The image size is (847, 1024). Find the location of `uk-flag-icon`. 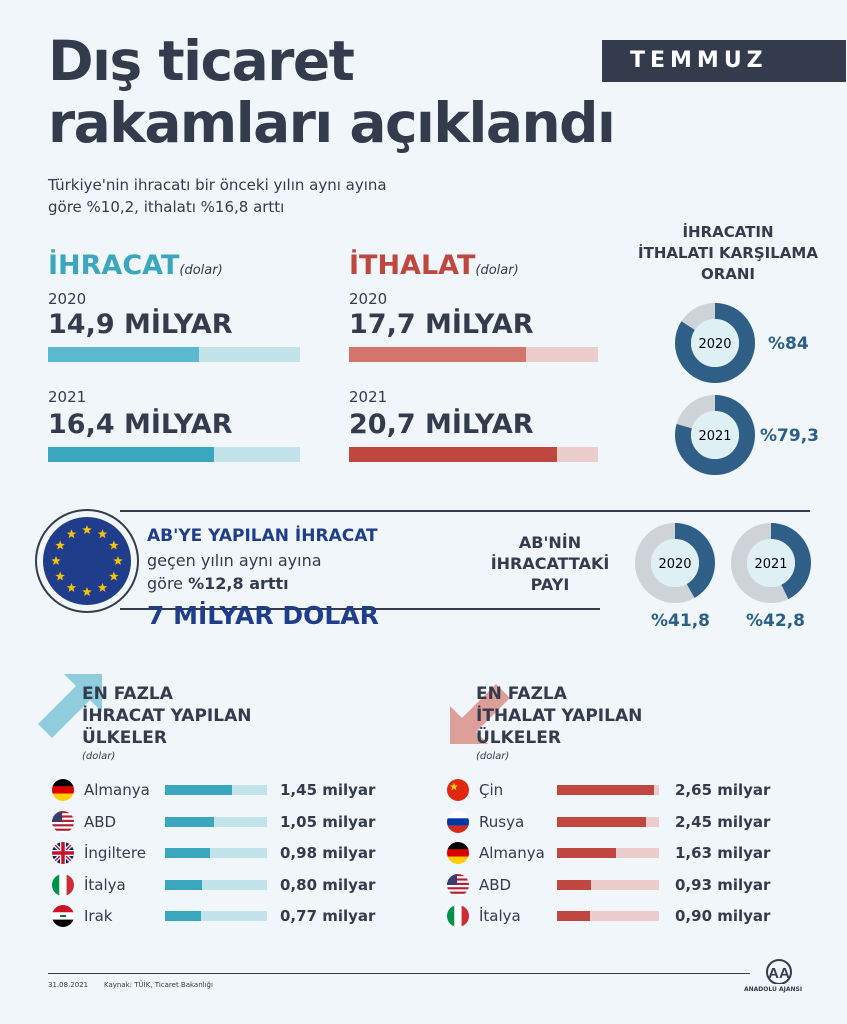

uk-flag-icon is located at coordinates (63, 853).